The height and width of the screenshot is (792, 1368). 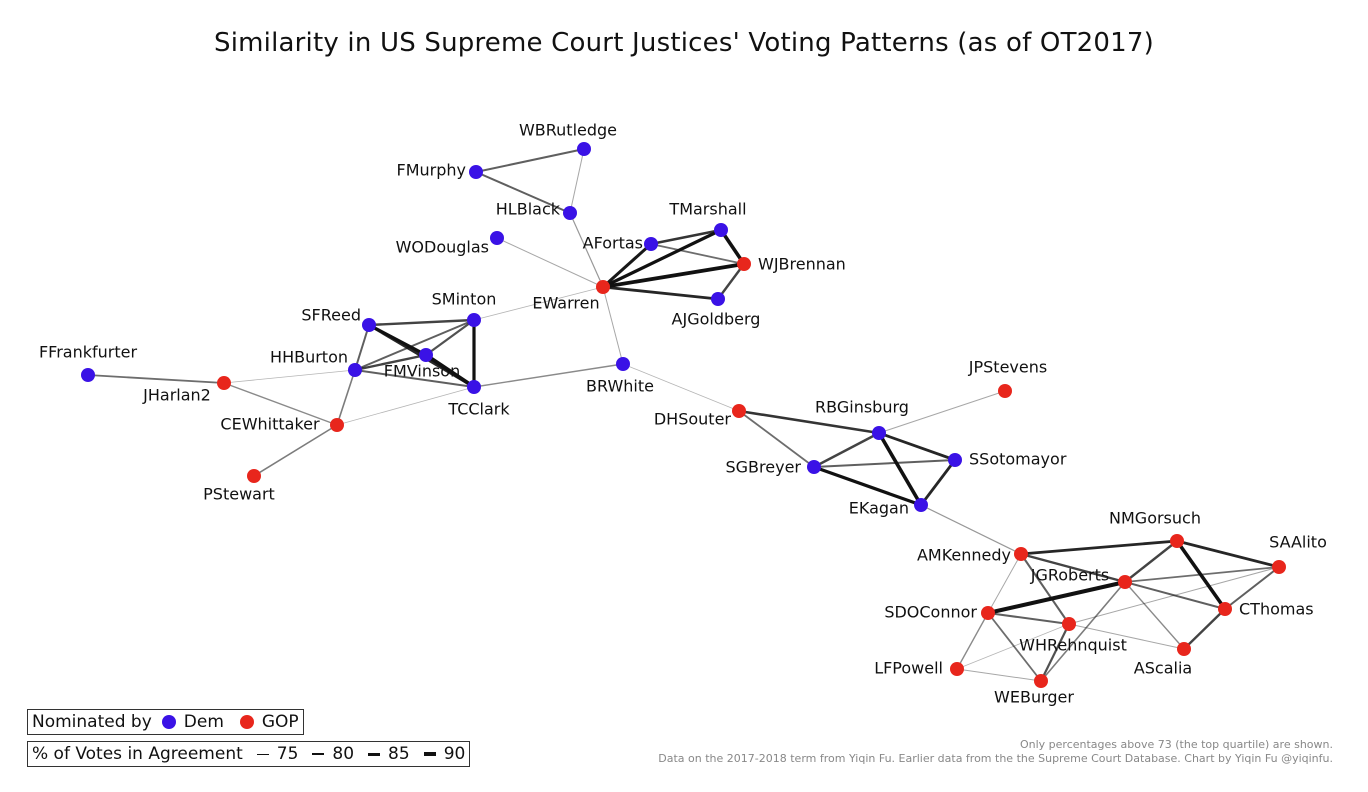 I want to click on edge-NMGorsuch-JGRoberts, so click(x=1151, y=561).